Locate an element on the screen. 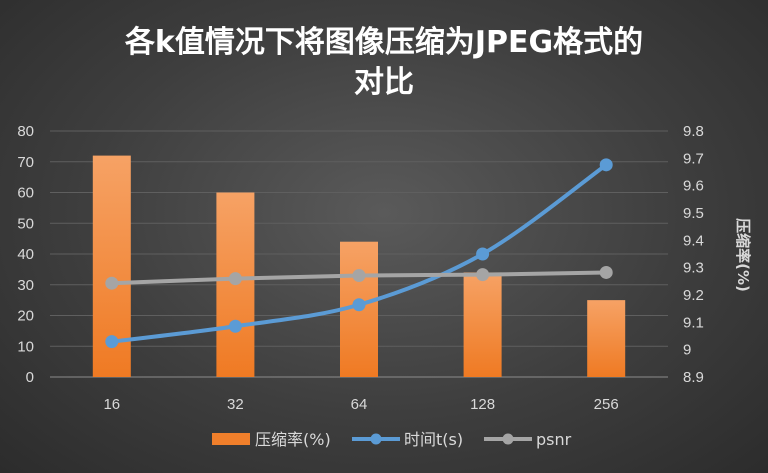 The width and height of the screenshot is (768, 473). y-left-tick-label-6: 60 is located at coordinates (25, 193).